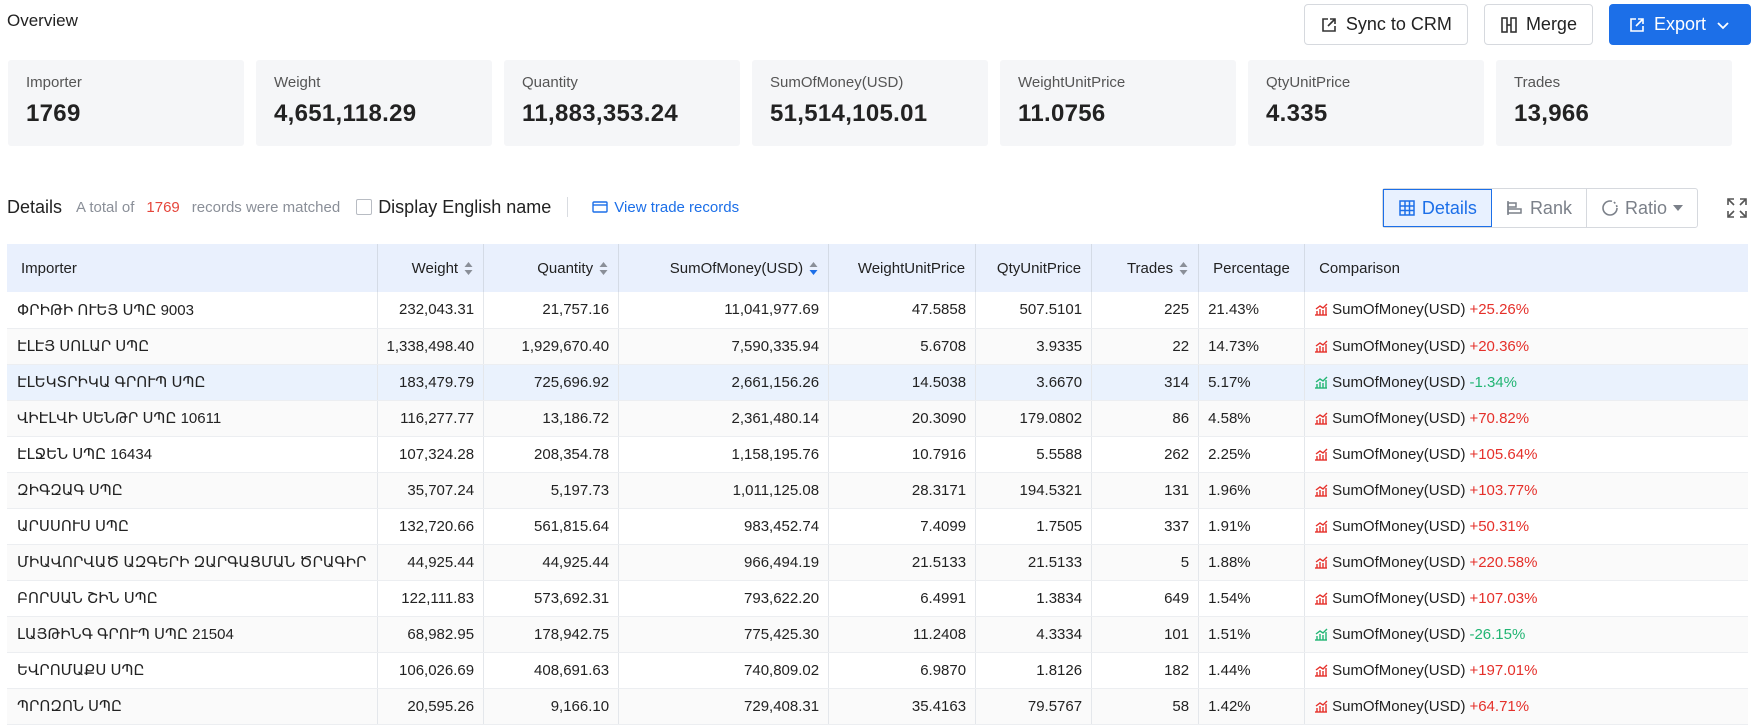 This screenshot has width=1755, height=728. I want to click on tab-details: Details, so click(1437, 208).